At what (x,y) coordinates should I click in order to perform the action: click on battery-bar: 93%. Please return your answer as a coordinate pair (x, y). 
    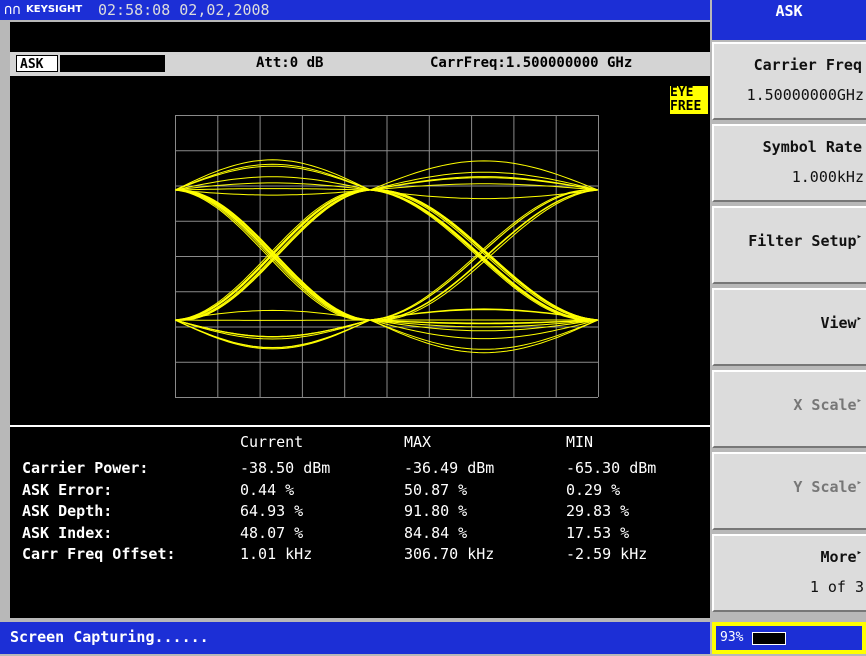
    Looking at the image, I should click on (789, 638).